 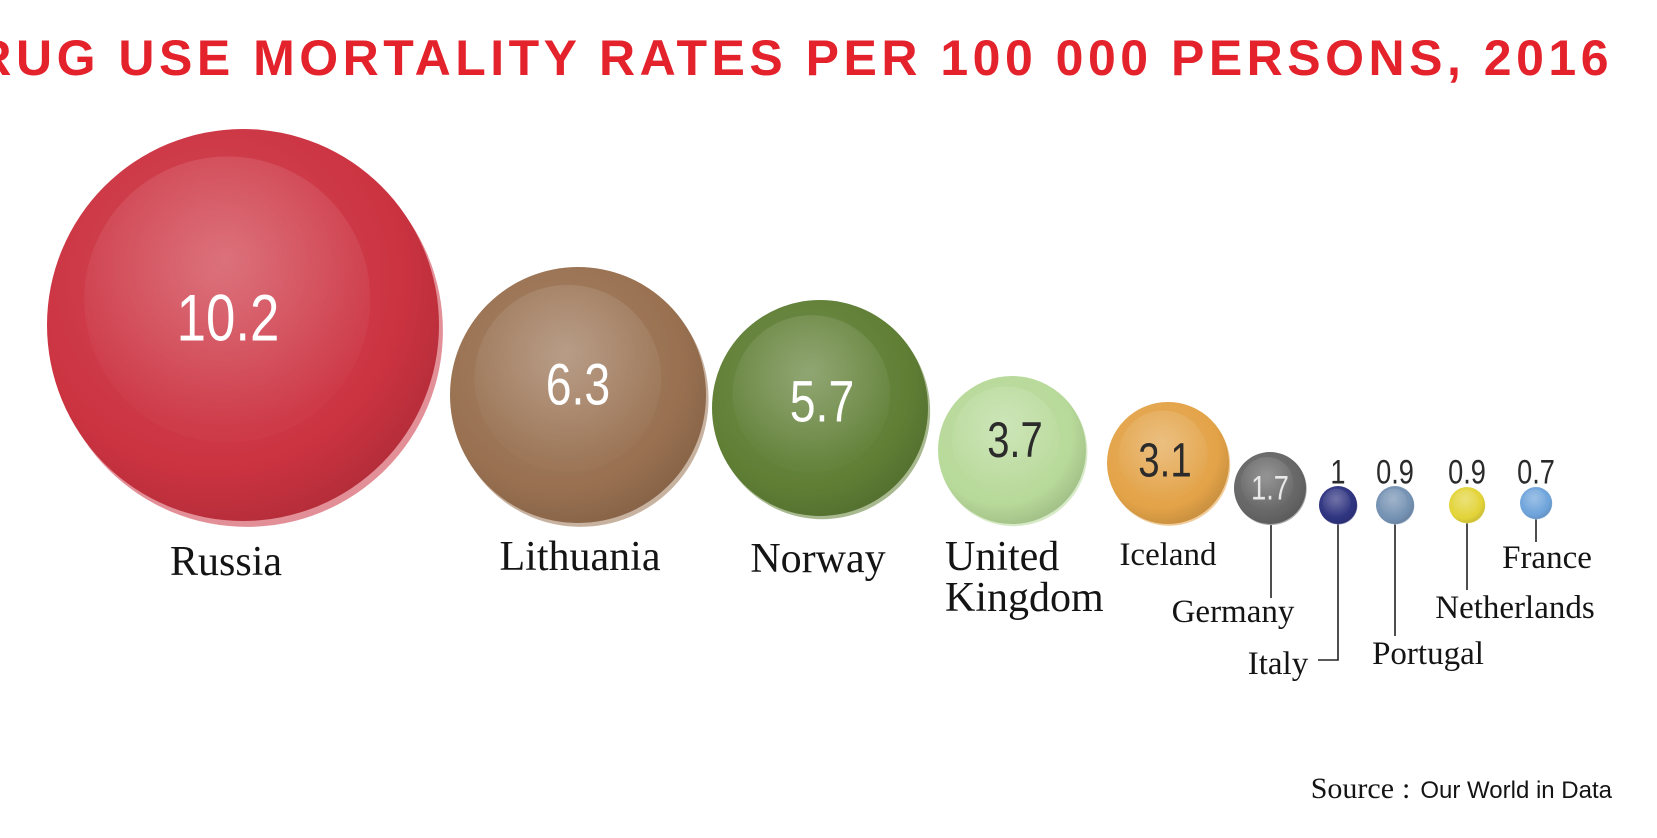 I want to click on country-label-france: France, so click(x=1547, y=558).